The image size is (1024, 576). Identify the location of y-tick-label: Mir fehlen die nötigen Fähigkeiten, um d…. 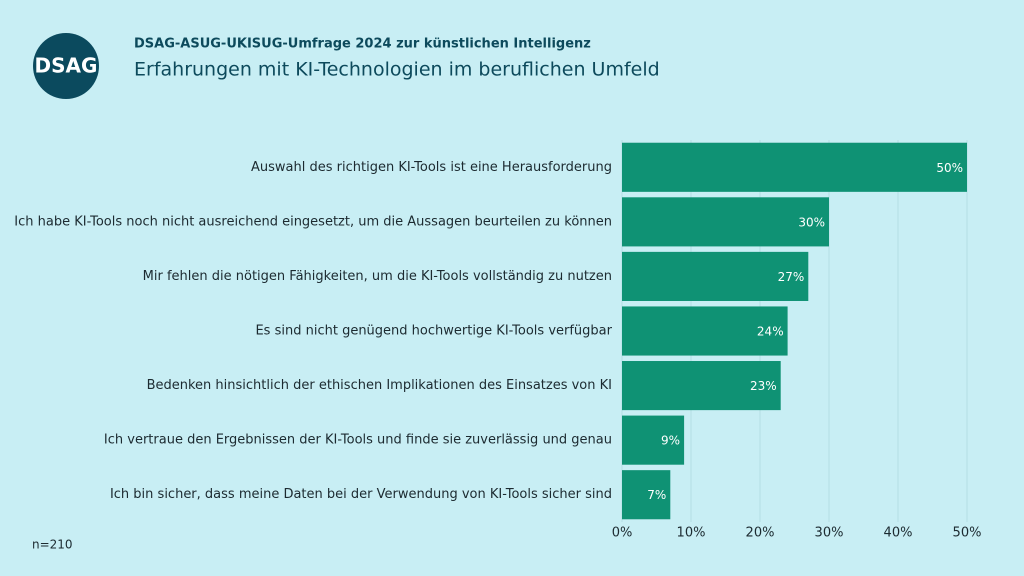
(377, 276).